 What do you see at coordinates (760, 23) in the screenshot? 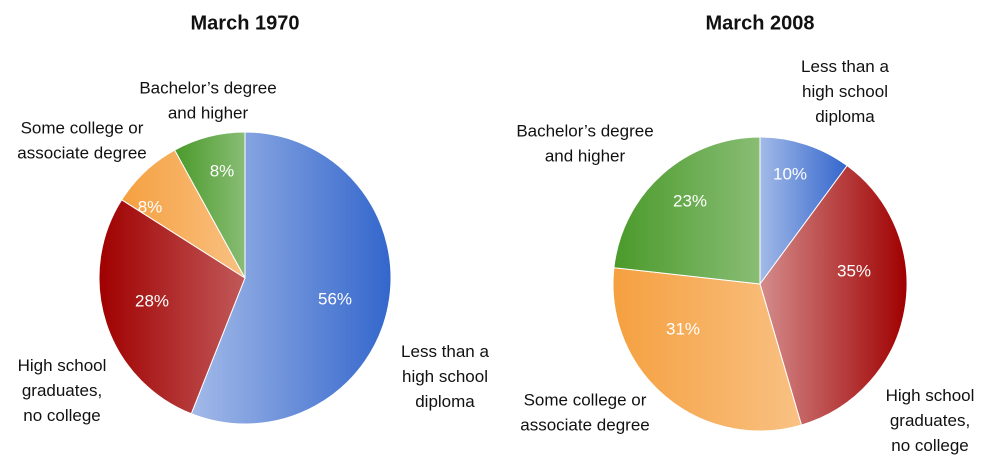
I see `chart-title: March 2008` at bounding box center [760, 23].